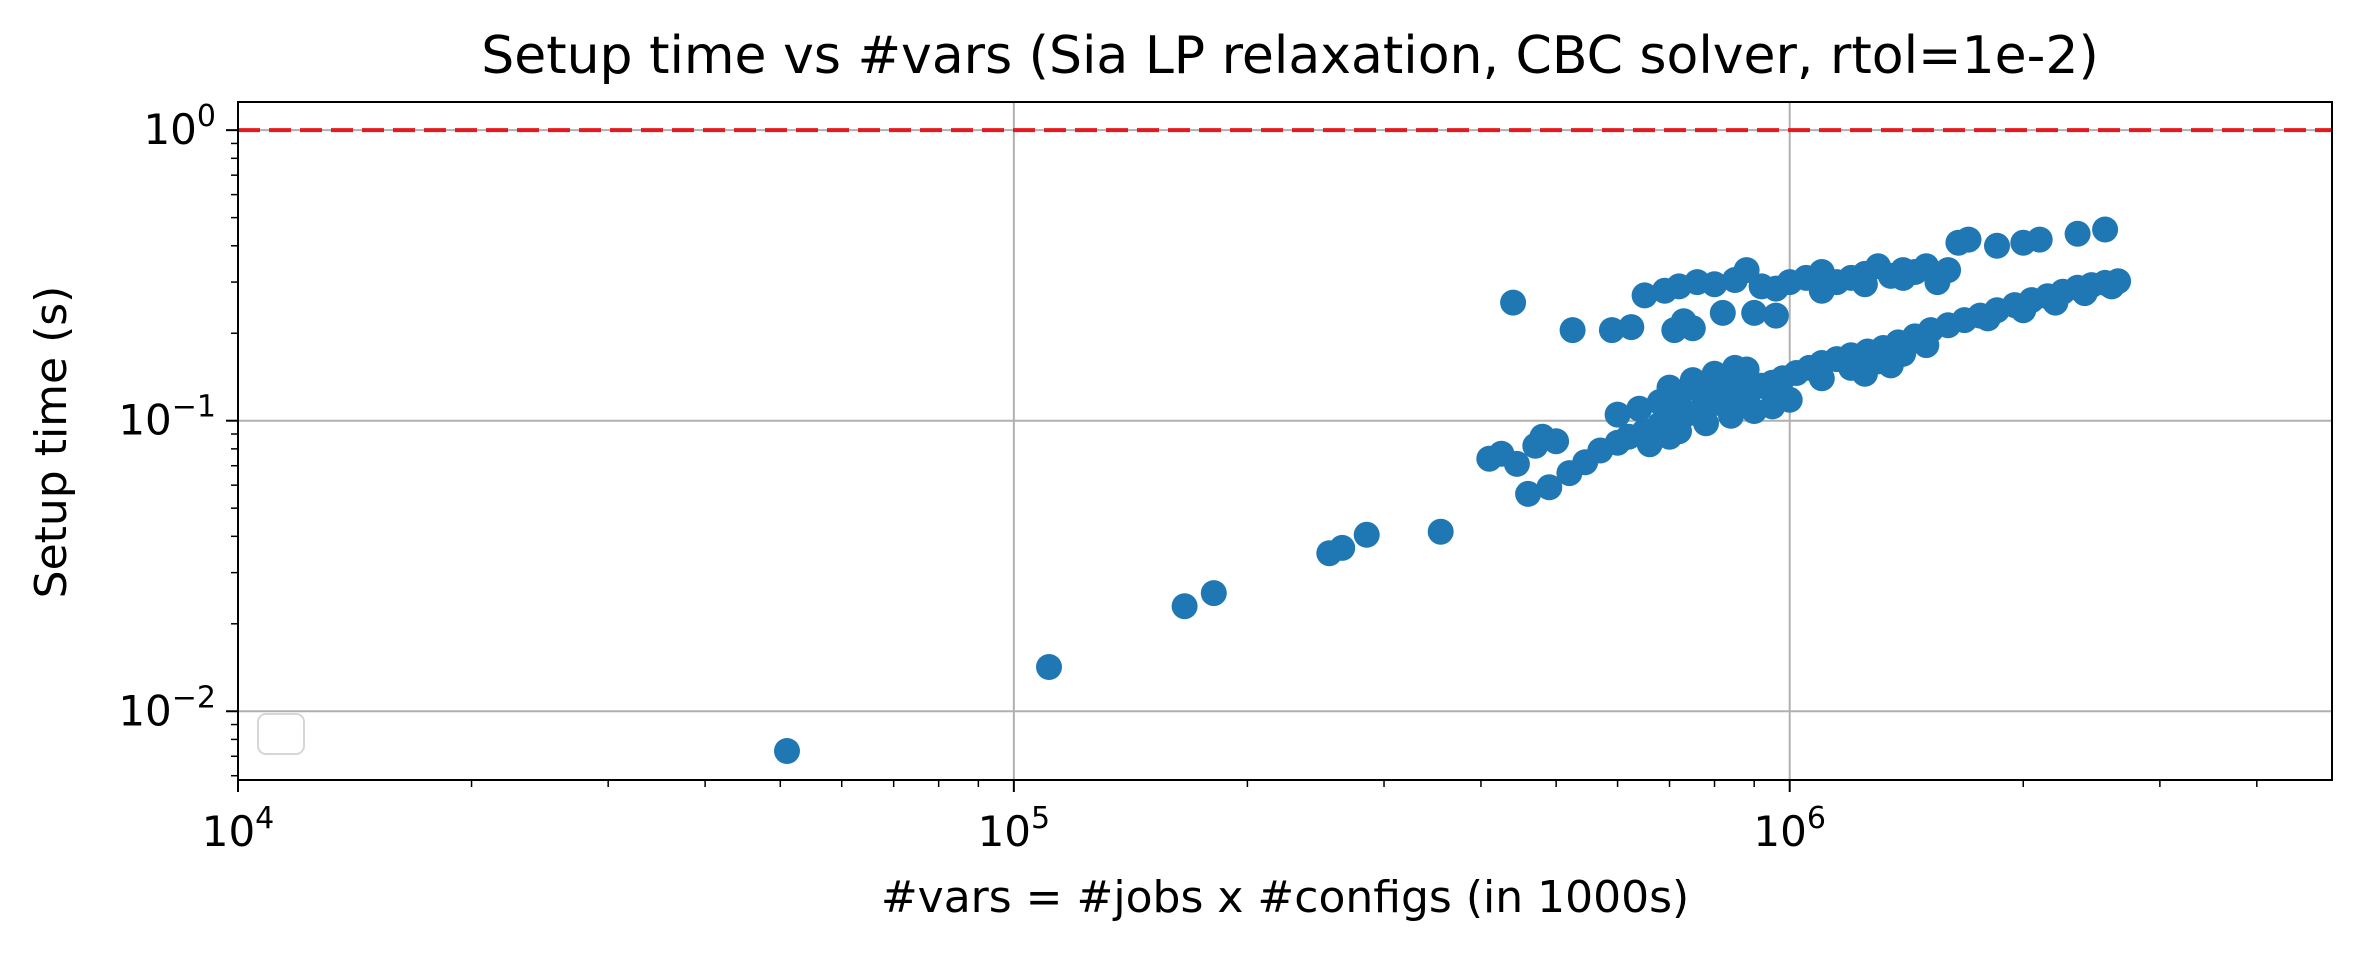  I want to click on legend-box, so click(281, 734).